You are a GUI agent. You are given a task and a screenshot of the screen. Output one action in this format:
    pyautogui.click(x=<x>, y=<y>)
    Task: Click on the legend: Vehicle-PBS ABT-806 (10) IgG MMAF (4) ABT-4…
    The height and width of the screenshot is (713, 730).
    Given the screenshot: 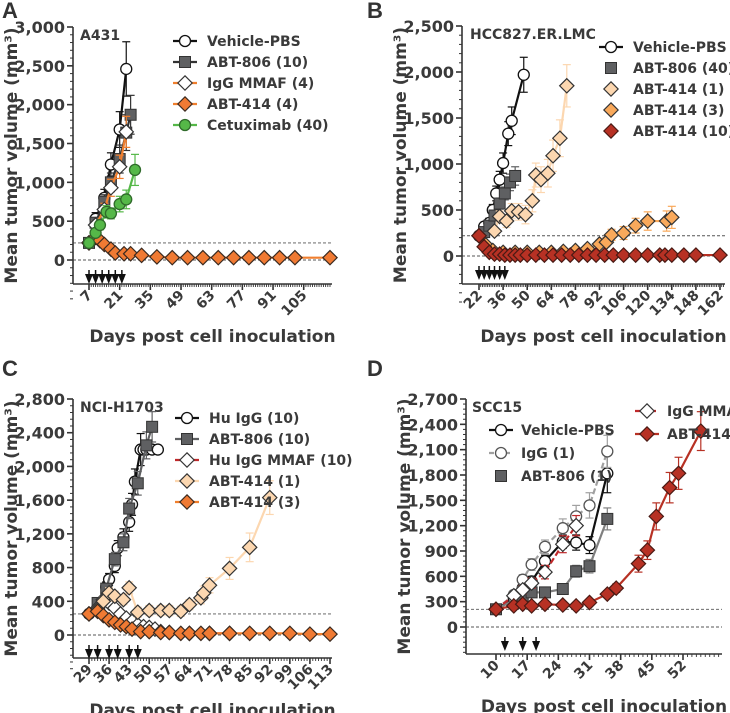 What is the action you would take?
    pyautogui.click(x=250, y=84)
    